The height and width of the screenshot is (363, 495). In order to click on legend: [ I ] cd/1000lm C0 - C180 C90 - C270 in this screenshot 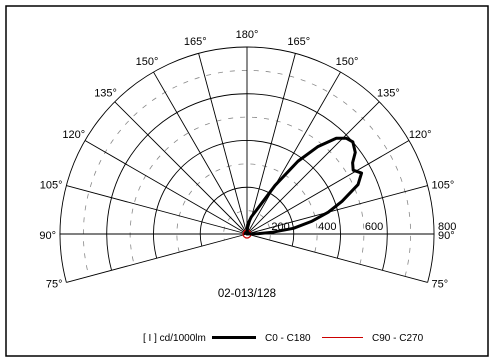, I will do `click(283, 338)`.